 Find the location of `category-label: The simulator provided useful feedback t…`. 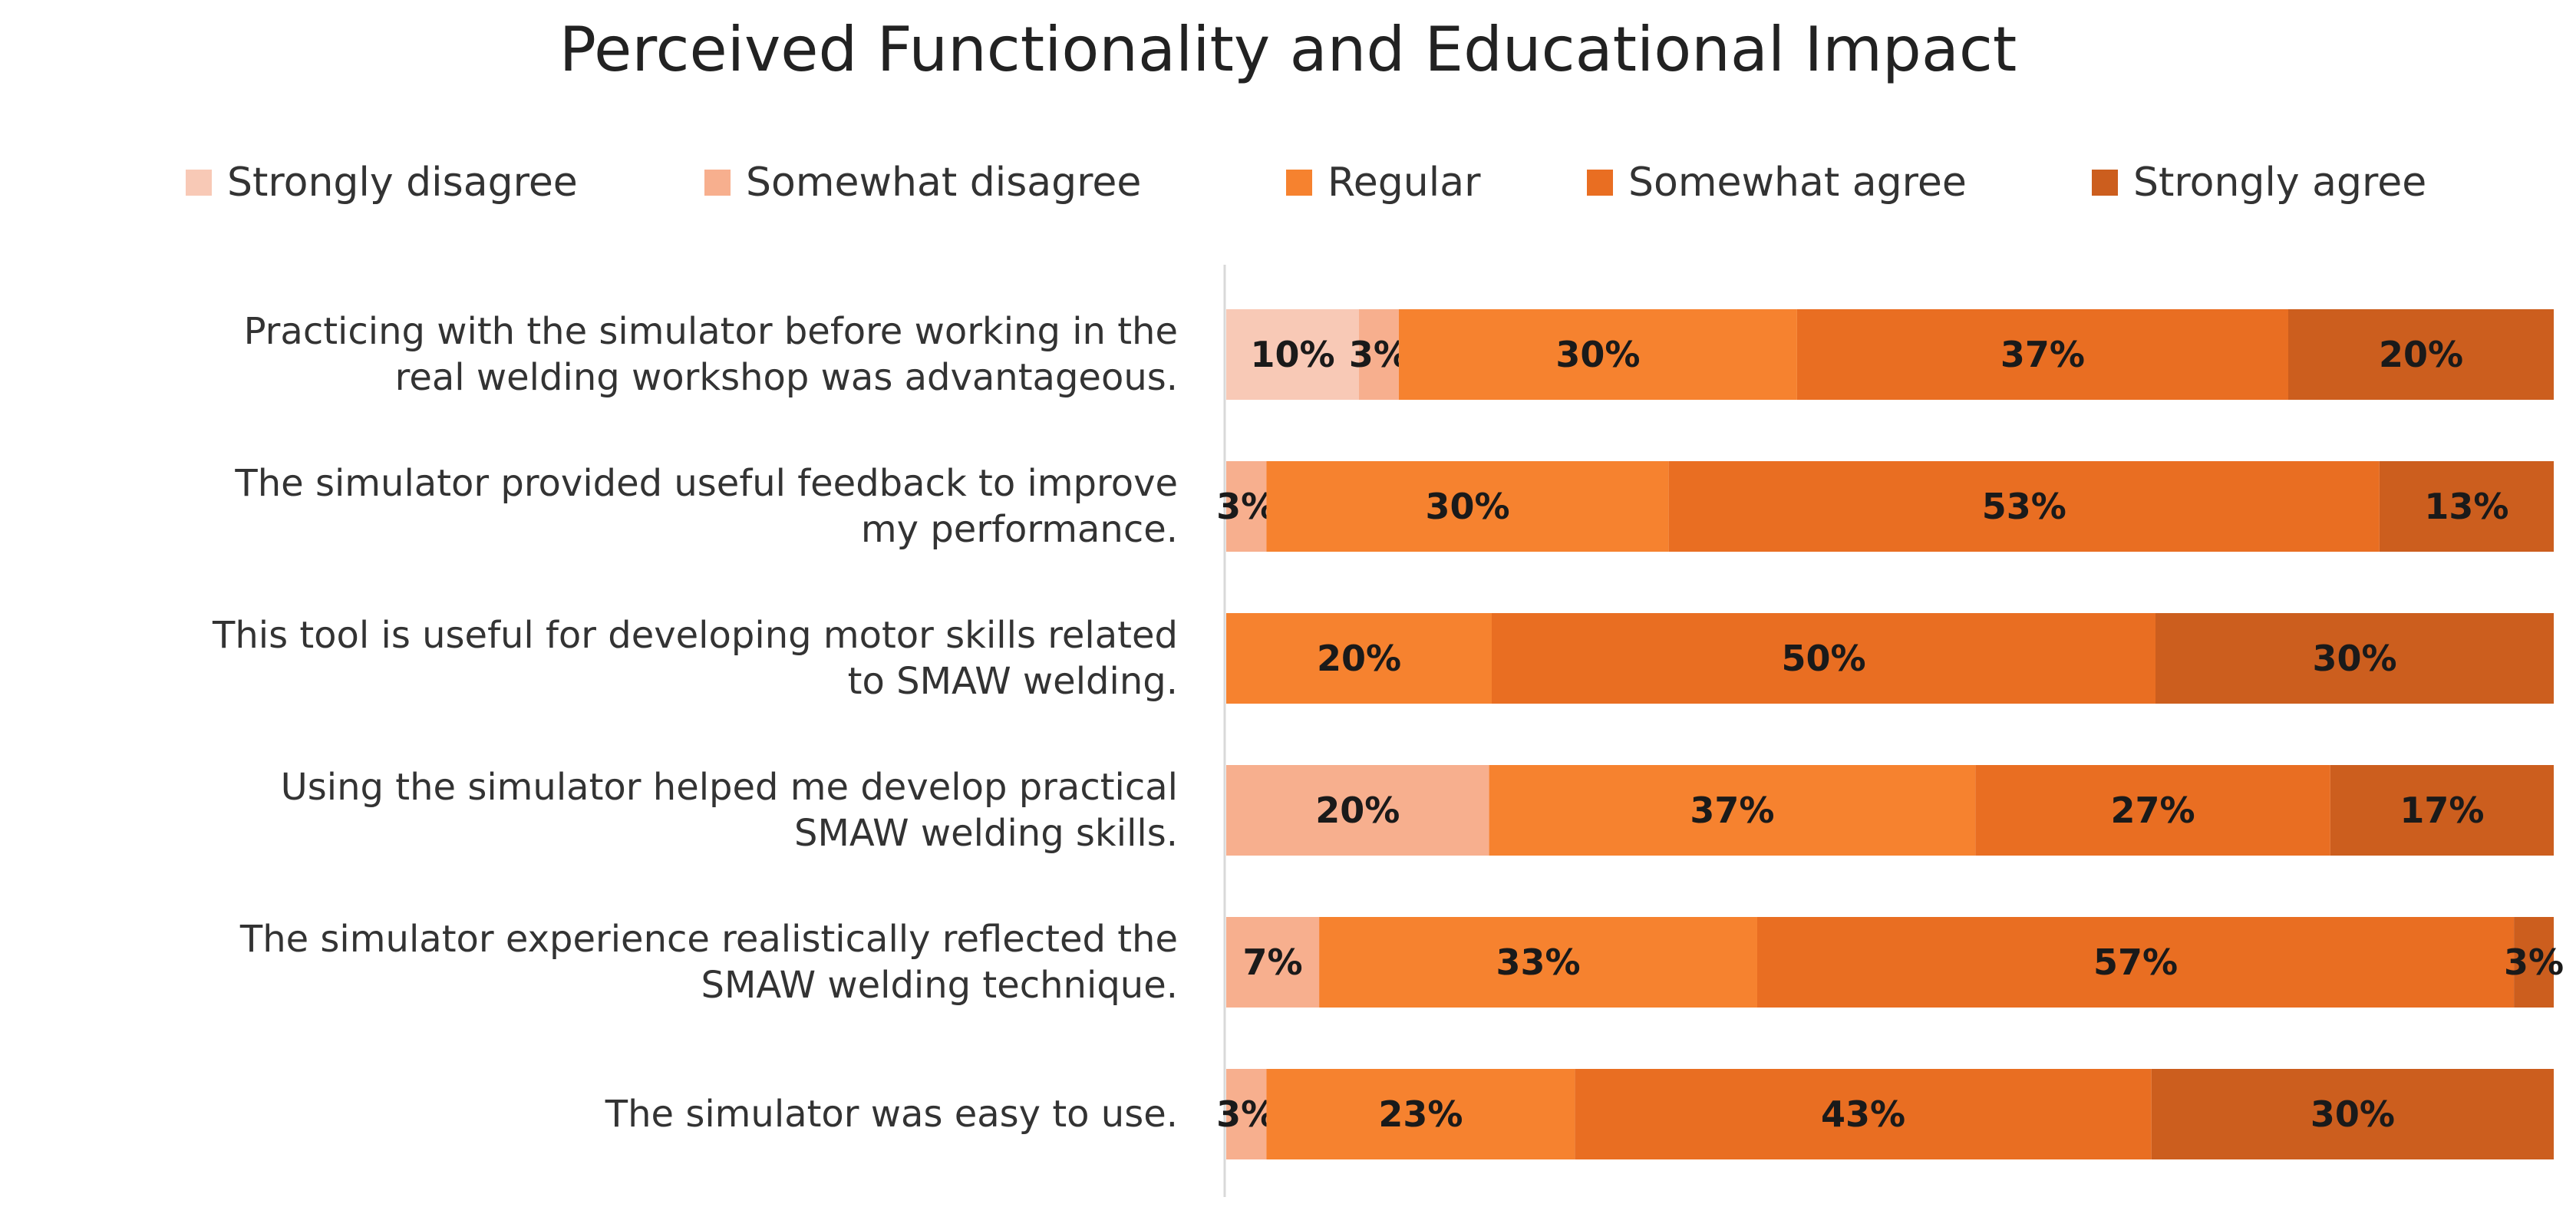

category-label: The simulator provided useful feedback t… is located at coordinates (706, 506).